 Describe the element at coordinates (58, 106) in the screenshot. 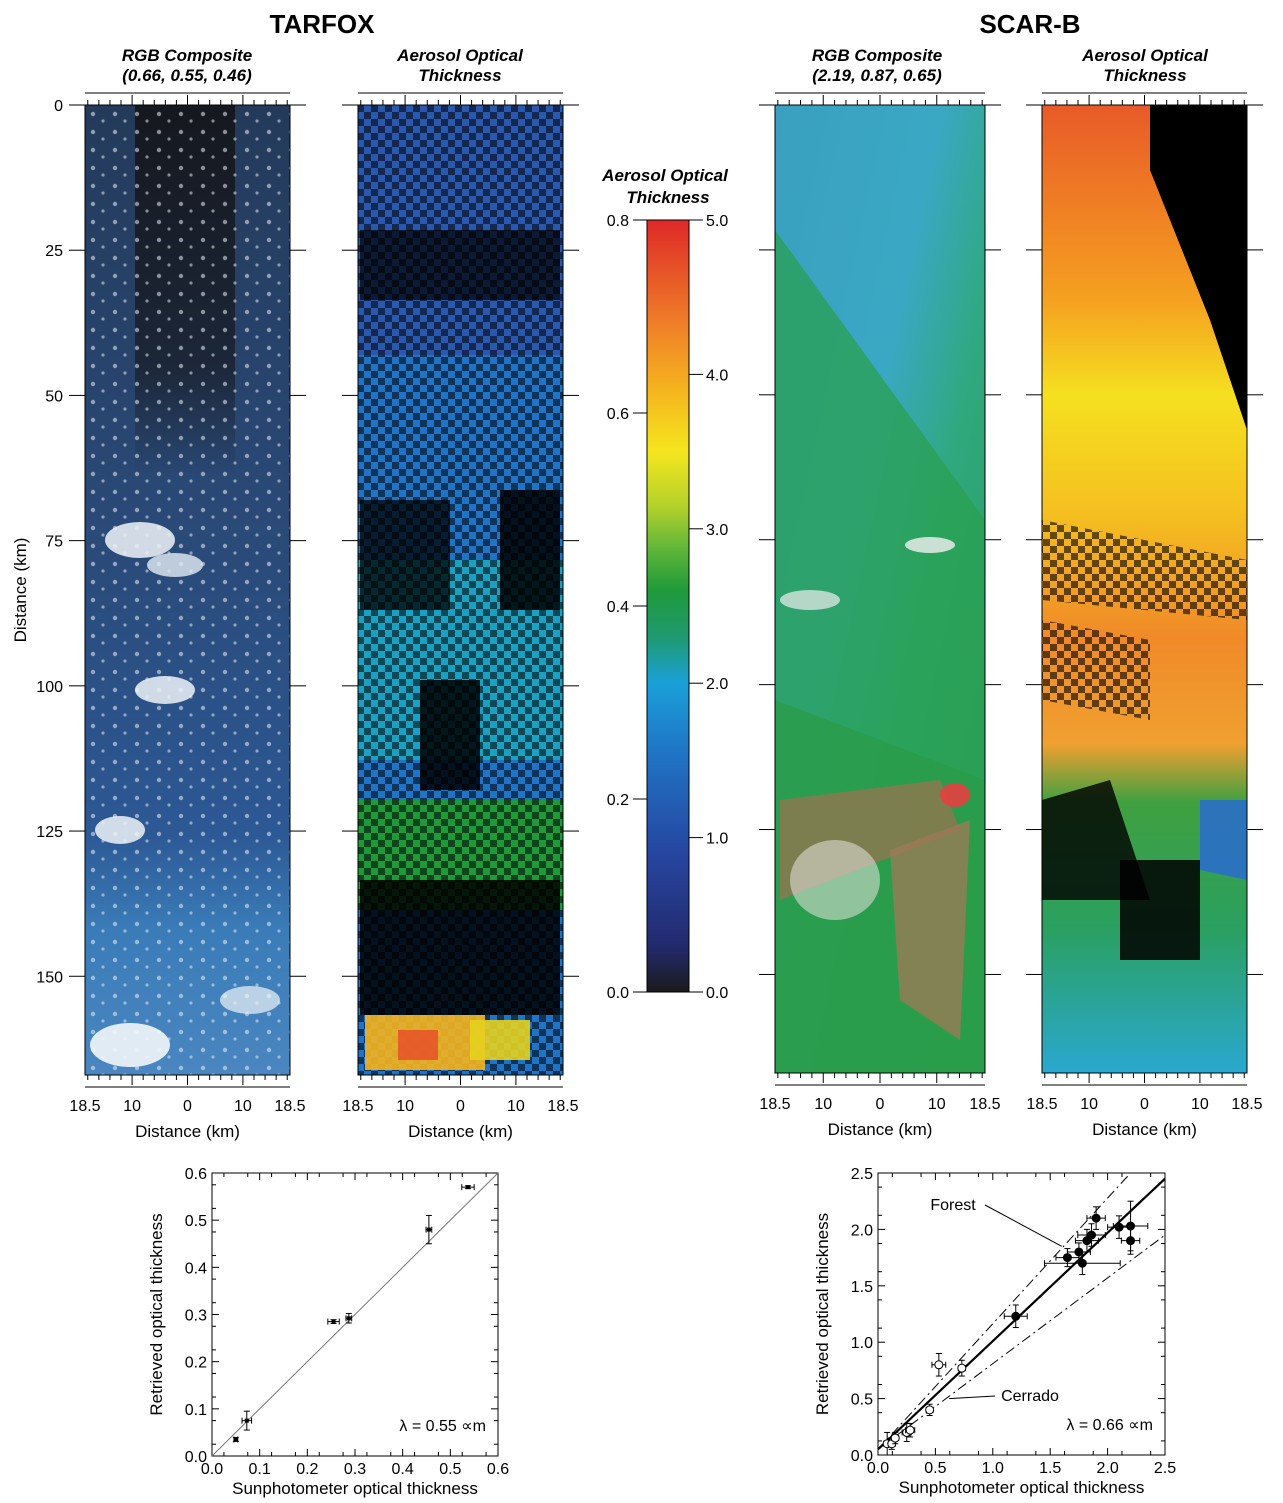

I see `image-y-tick-label: 0` at that location.